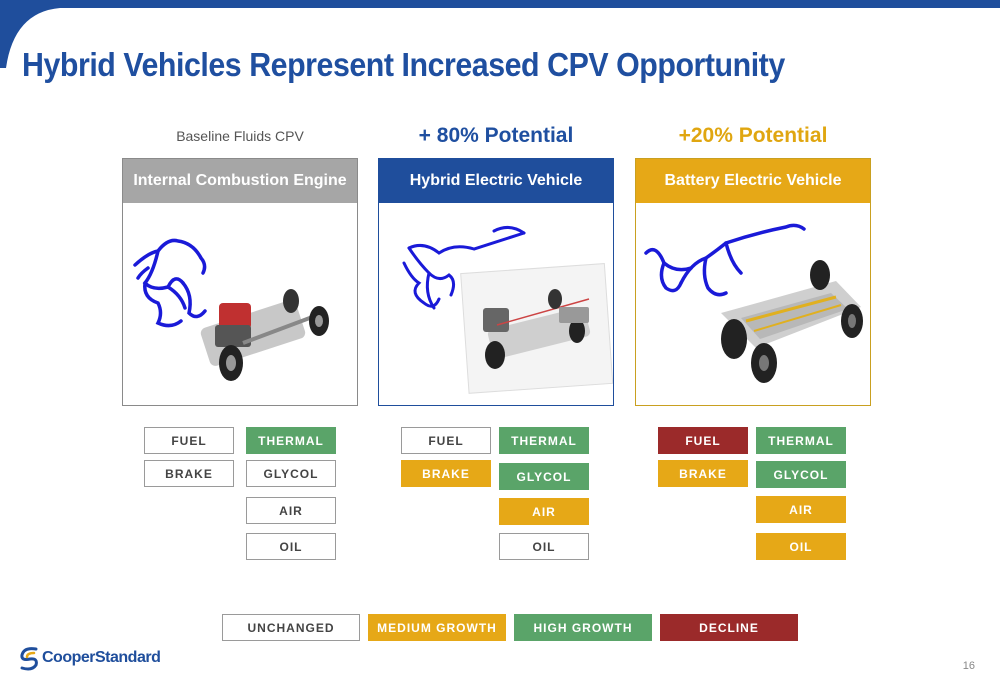 The height and width of the screenshot is (685, 1000). I want to click on ice-chassis-image, so click(231, 309).